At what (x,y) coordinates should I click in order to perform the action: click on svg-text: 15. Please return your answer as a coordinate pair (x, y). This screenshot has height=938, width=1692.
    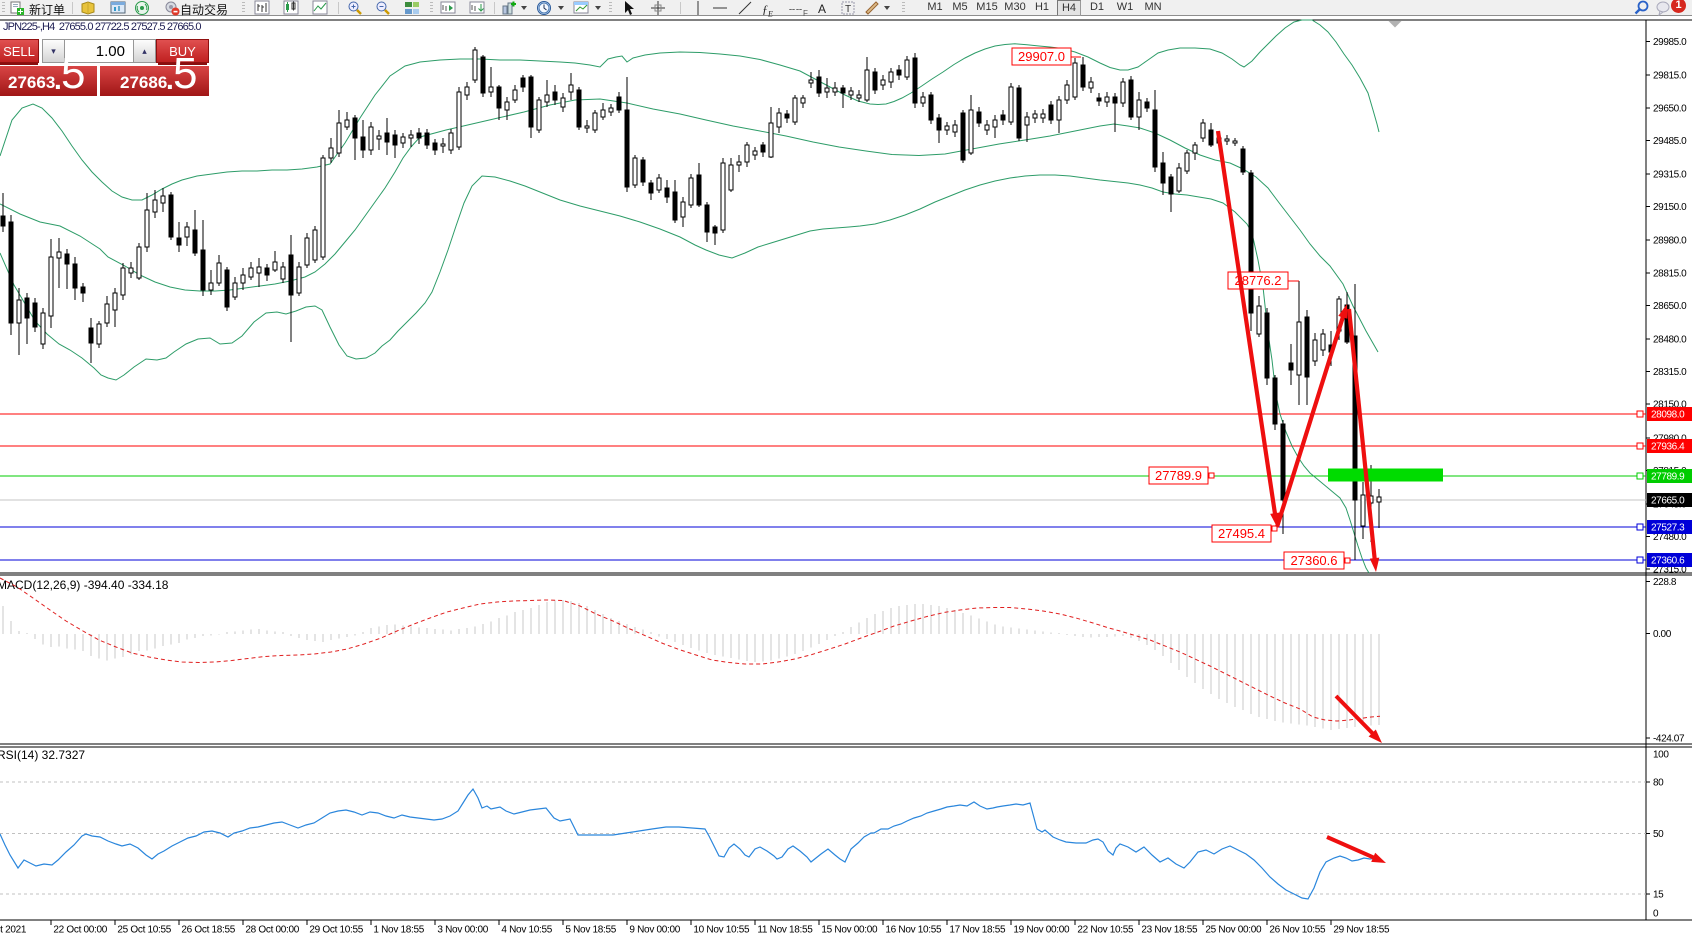
    Looking at the image, I should click on (1658, 895).